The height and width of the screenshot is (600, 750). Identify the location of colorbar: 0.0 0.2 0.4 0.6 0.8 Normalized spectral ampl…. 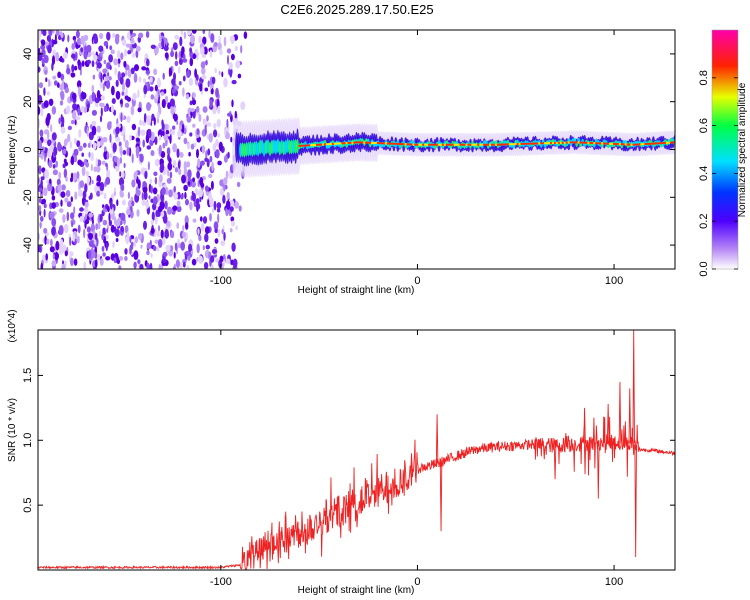
(723, 153).